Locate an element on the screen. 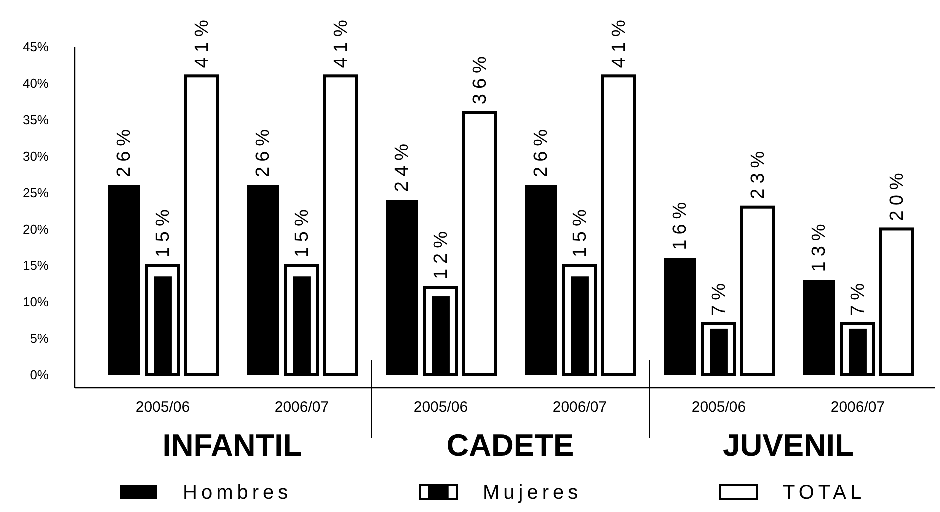  data-label: 13% is located at coordinates (819, 245).